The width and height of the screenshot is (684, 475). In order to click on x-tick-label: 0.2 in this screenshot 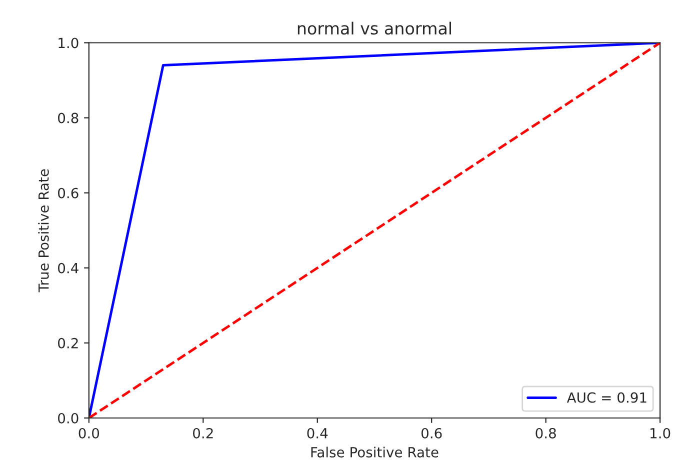, I will do `click(203, 433)`.